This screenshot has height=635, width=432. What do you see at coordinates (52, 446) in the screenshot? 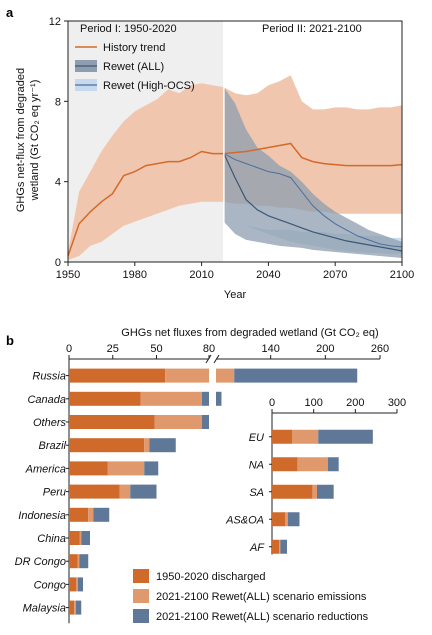
I see `country-label: Brazil` at bounding box center [52, 446].